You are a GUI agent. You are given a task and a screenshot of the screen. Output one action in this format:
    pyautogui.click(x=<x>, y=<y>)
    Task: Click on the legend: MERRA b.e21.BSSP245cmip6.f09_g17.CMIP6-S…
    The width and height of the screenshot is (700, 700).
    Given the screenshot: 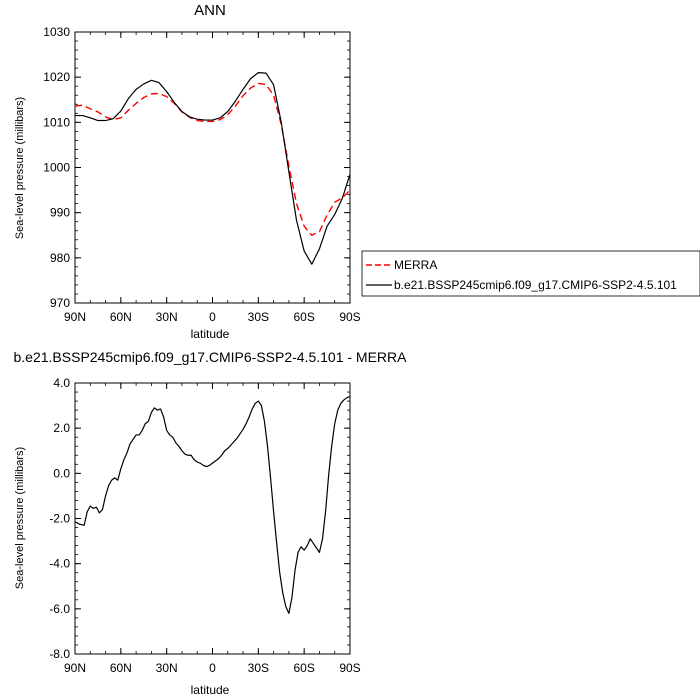 What is the action you would take?
    pyautogui.click(x=530, y=273)
    